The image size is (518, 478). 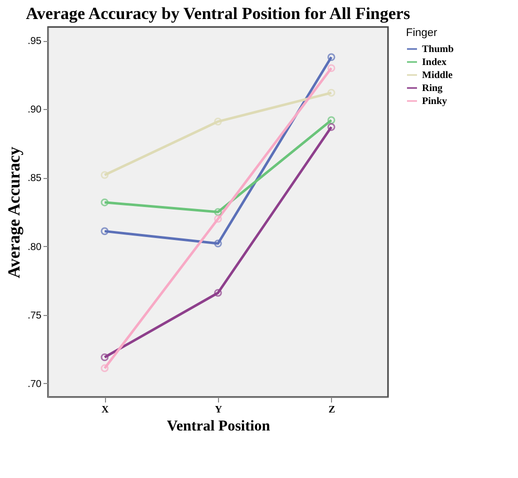 I want to click on chart-title: Average Accuracy by Ventral Position for All Fingers, so click(x=218, y=13).